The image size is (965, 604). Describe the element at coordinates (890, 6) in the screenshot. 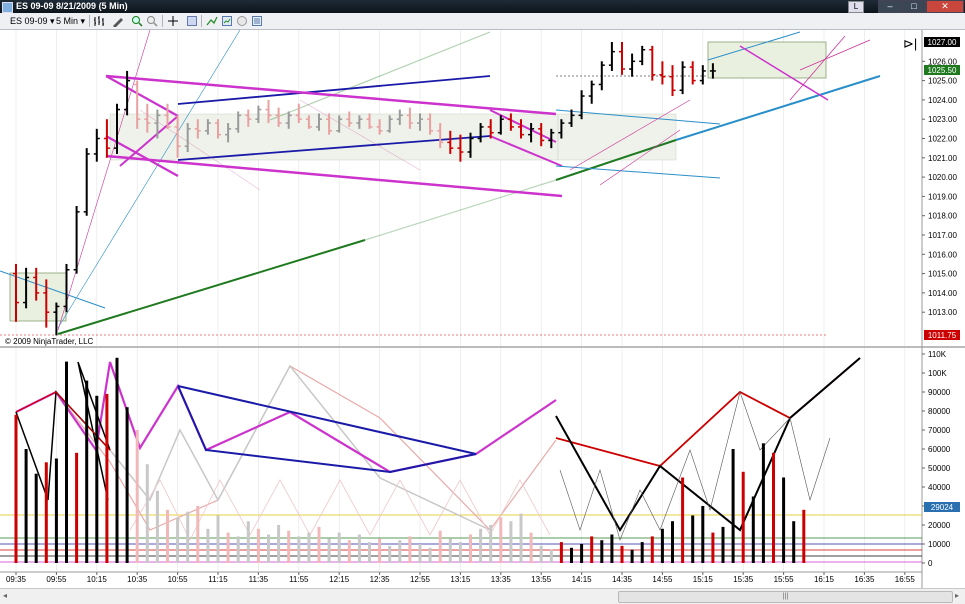

I see `minimize-button: ‒` at that location.